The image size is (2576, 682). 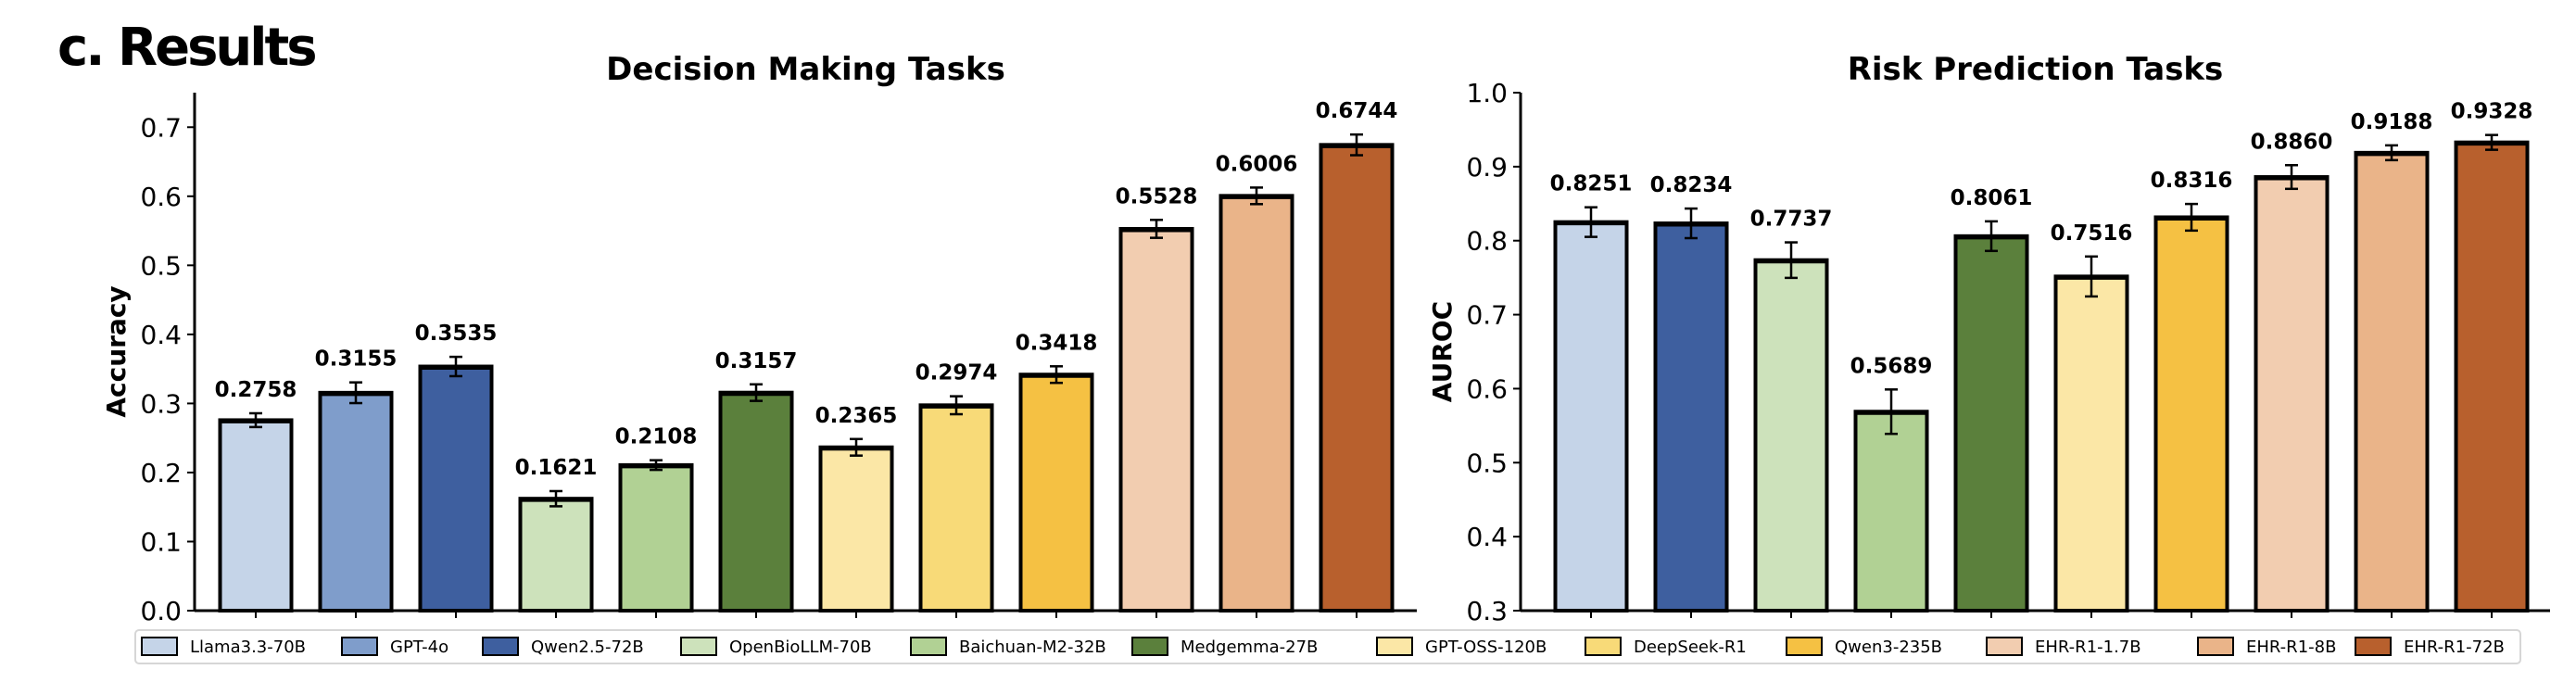 What do you see at coordinates (2088, 647) in the screenshot?
I see `legend-label: EHR-R1-1.7B` at bounding box center [2088, 647].